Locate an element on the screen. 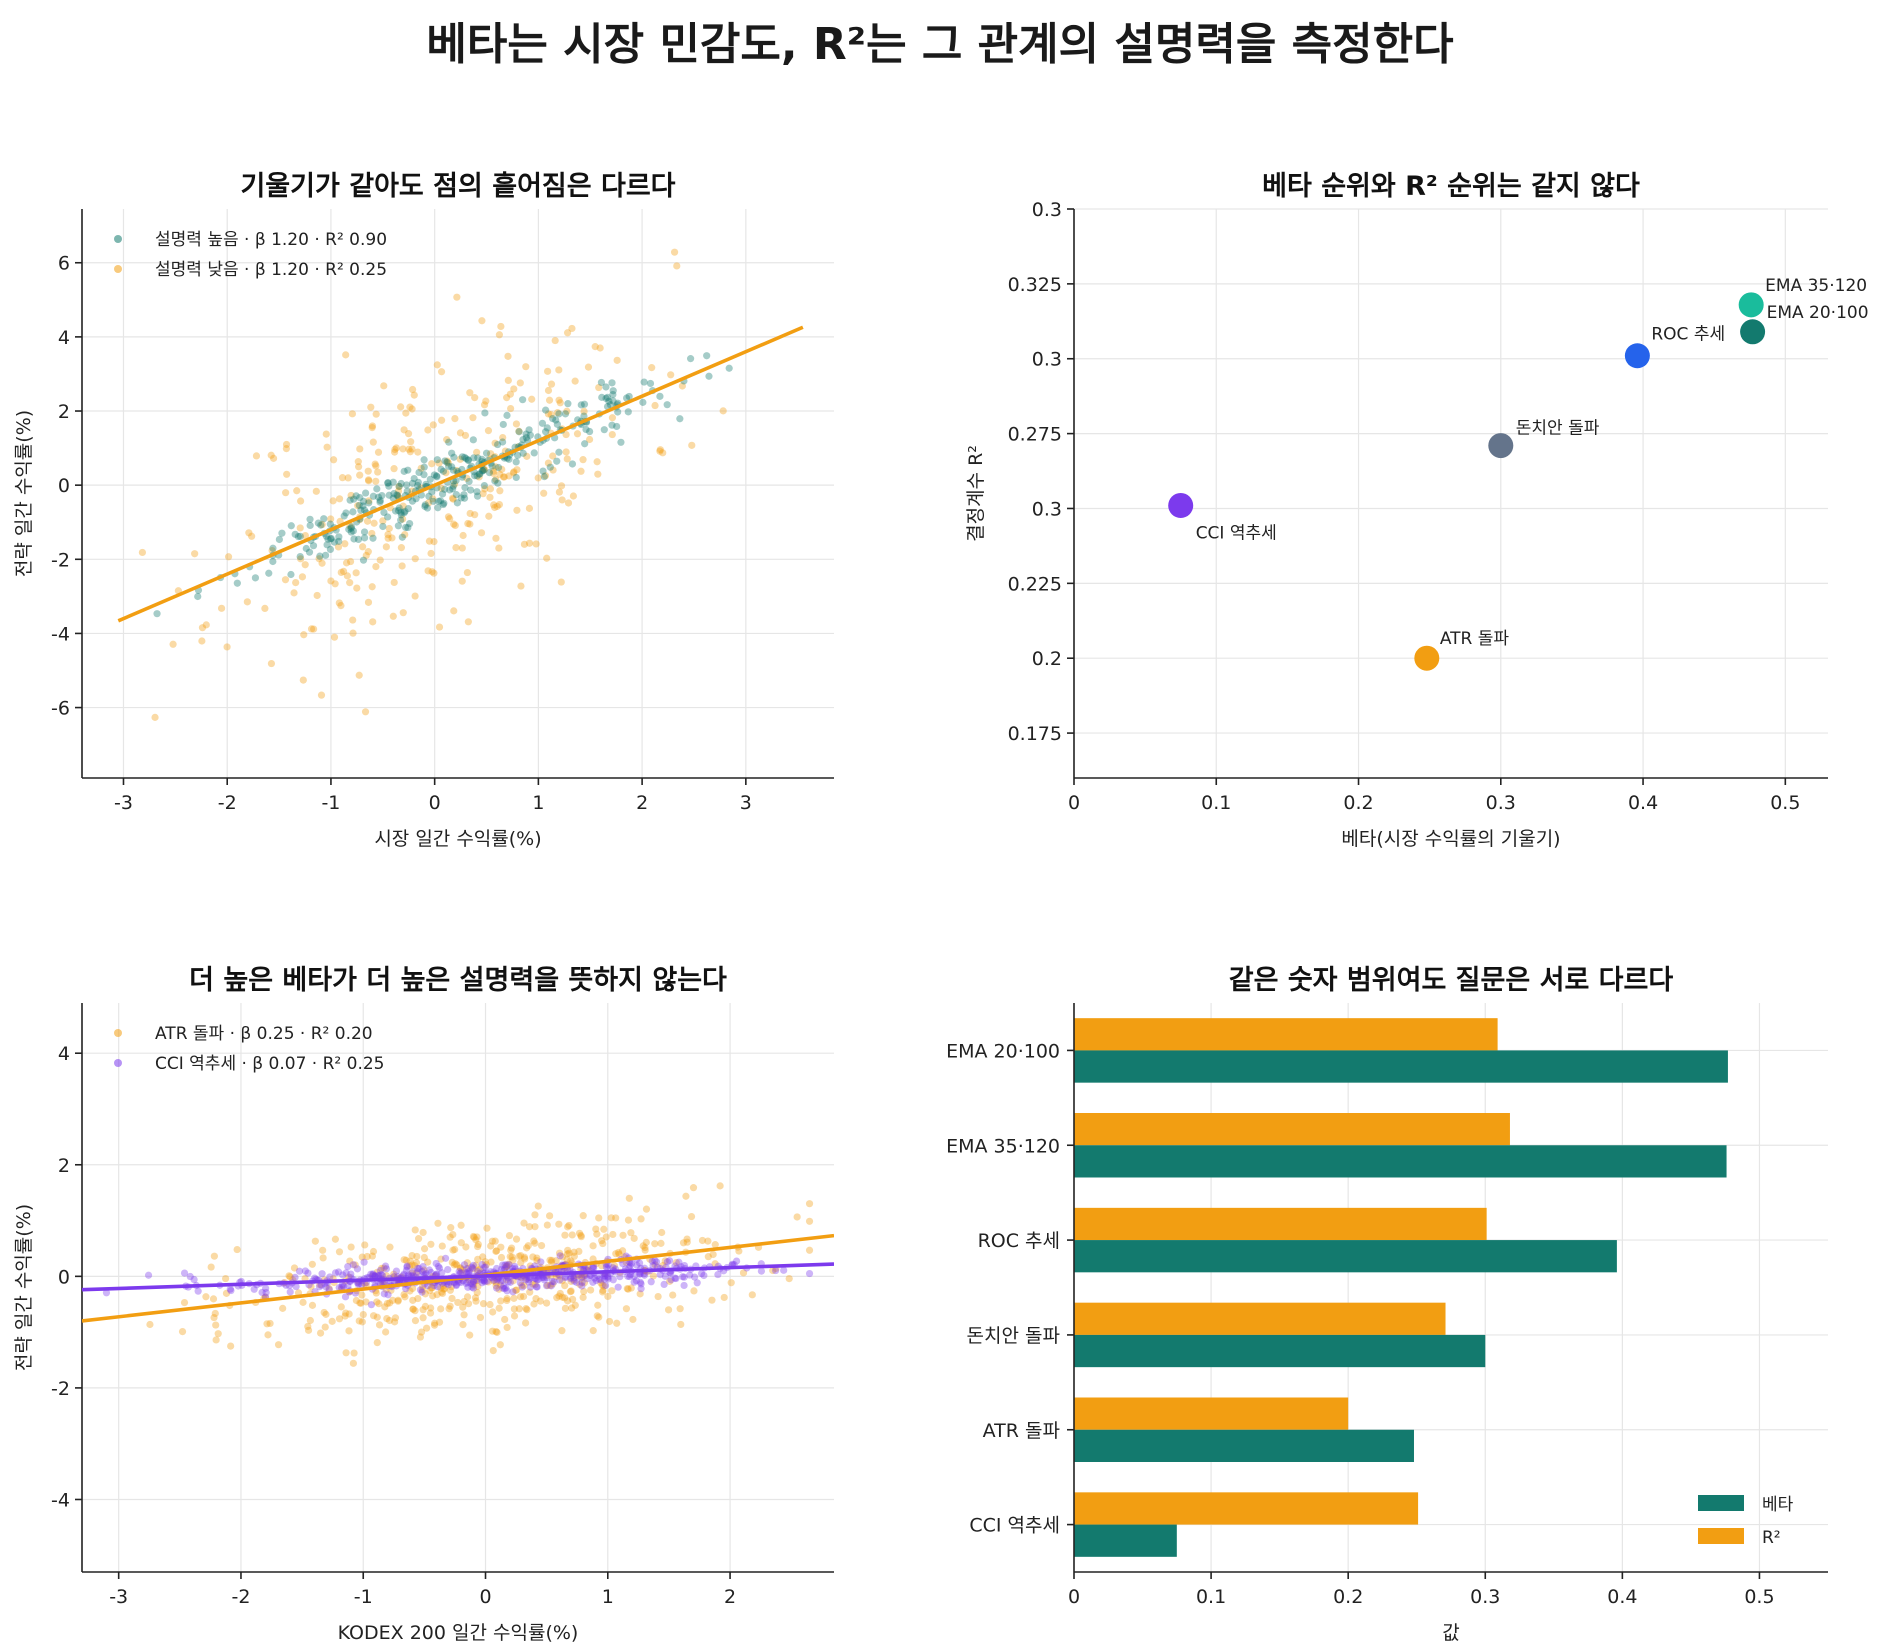 Image resolution: width=1880 pixels, height=1649 pixels. category-label: EMA 20·100 is located at coordinates (1003, 1051).